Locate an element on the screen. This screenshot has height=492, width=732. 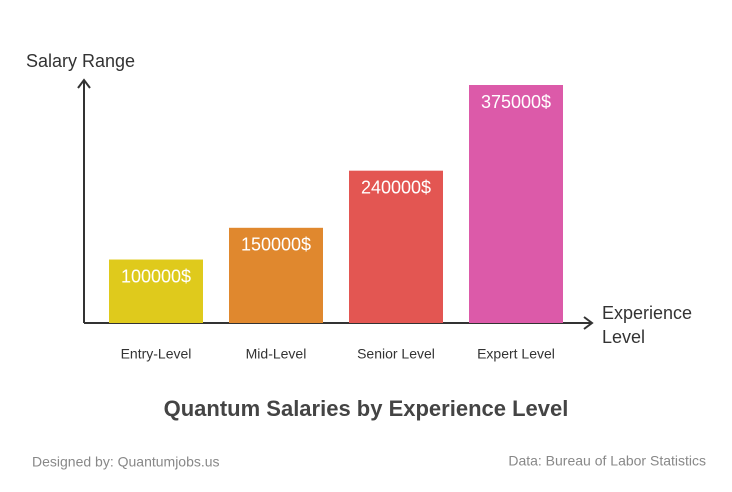
value-label: 375000$ is located at coordinates (516, 102).